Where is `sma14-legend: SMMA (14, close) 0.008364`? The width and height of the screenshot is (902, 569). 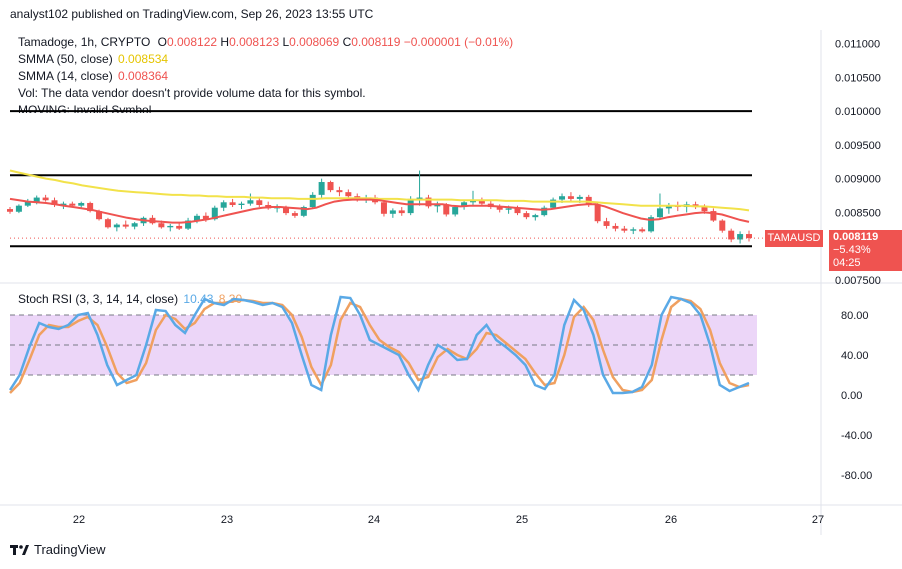
sma14-legend: SMMA (14, close) 0.008364 is located at coordinates (93, 76).